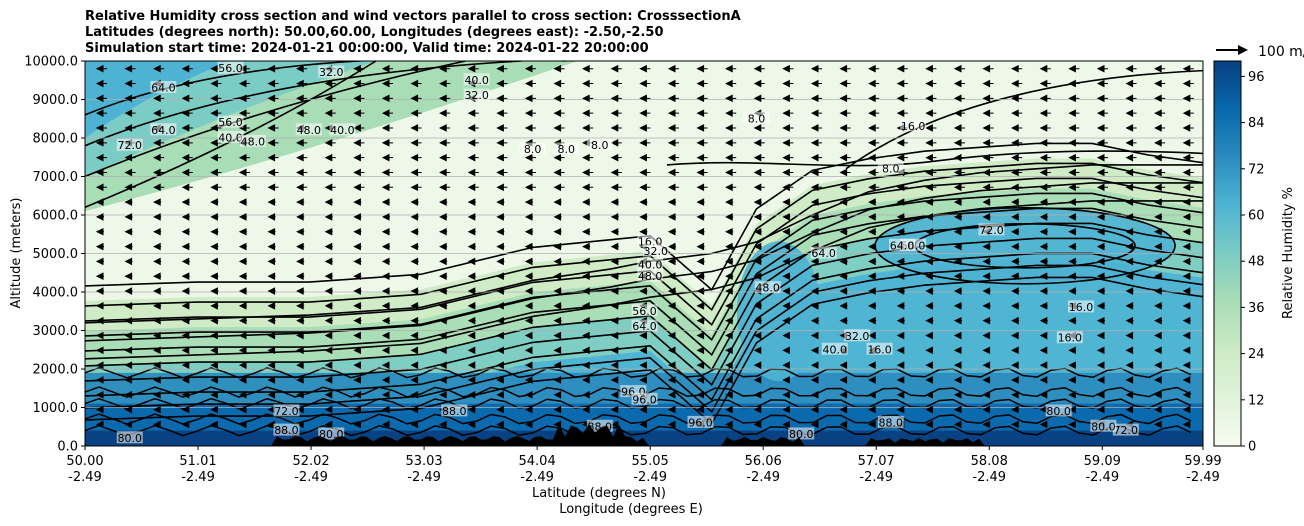 This screenshot has height=526, width=1304. What do you see at coordinates (1256, 77) in the screenshot?
I see `colorbar-tick-label: 96` at bounding box center [1256, 77].